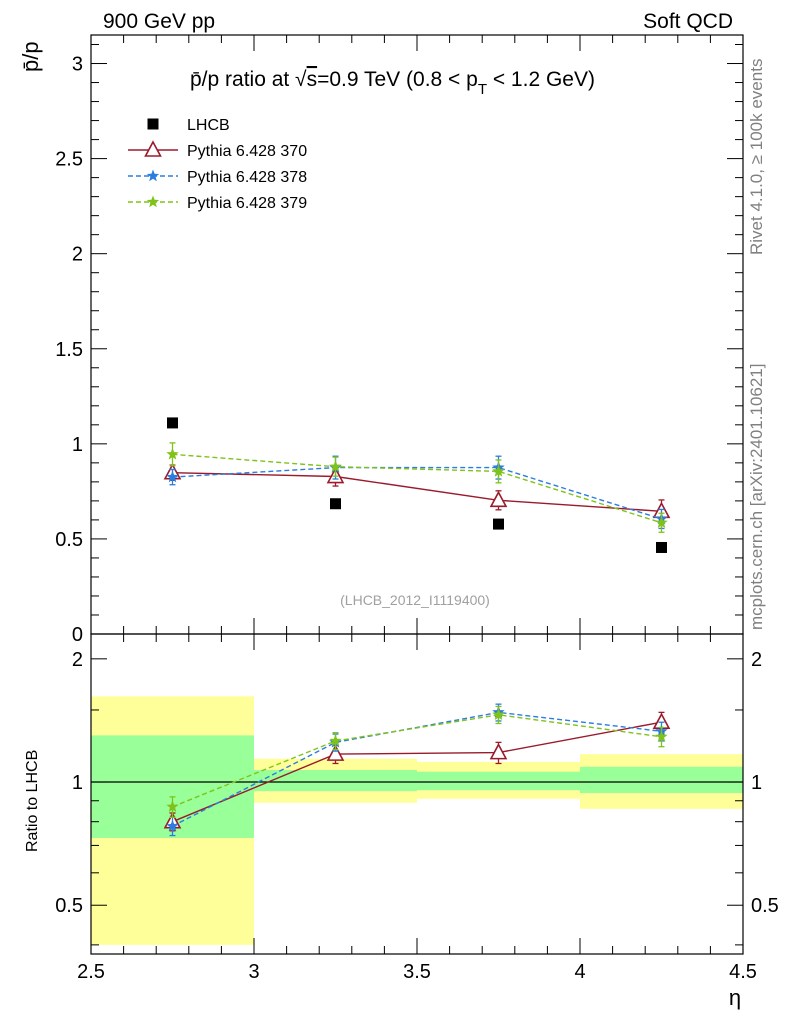 The width and height of the screenshot is (786, 1024). What do you see at coordinates (77, 783) in the screenshot?
I see `ratio-ytick-label: 1` at bounding box center [77, 783].